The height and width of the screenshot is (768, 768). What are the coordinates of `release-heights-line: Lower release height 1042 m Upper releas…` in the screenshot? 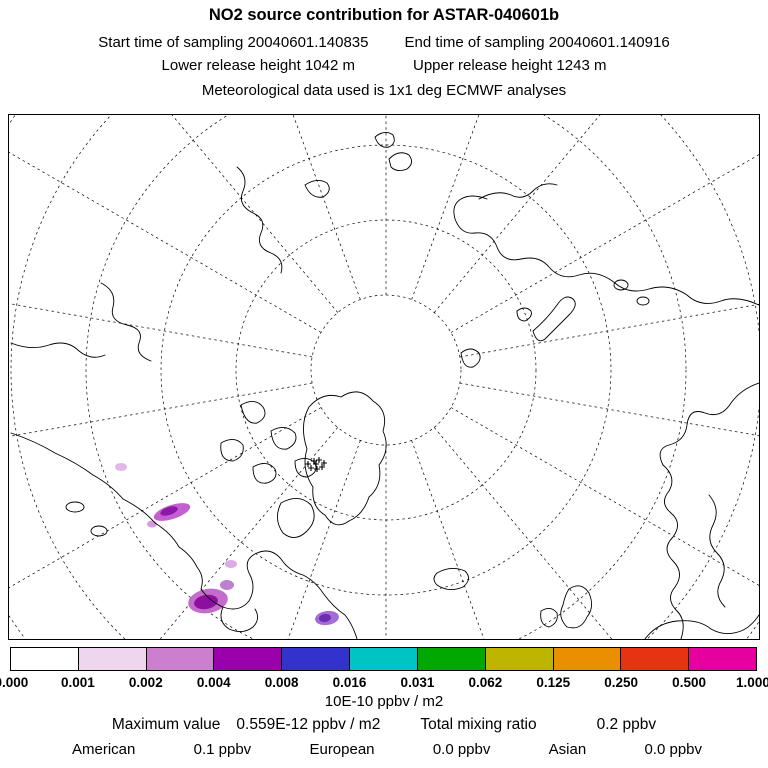 It's located at (384, 65).